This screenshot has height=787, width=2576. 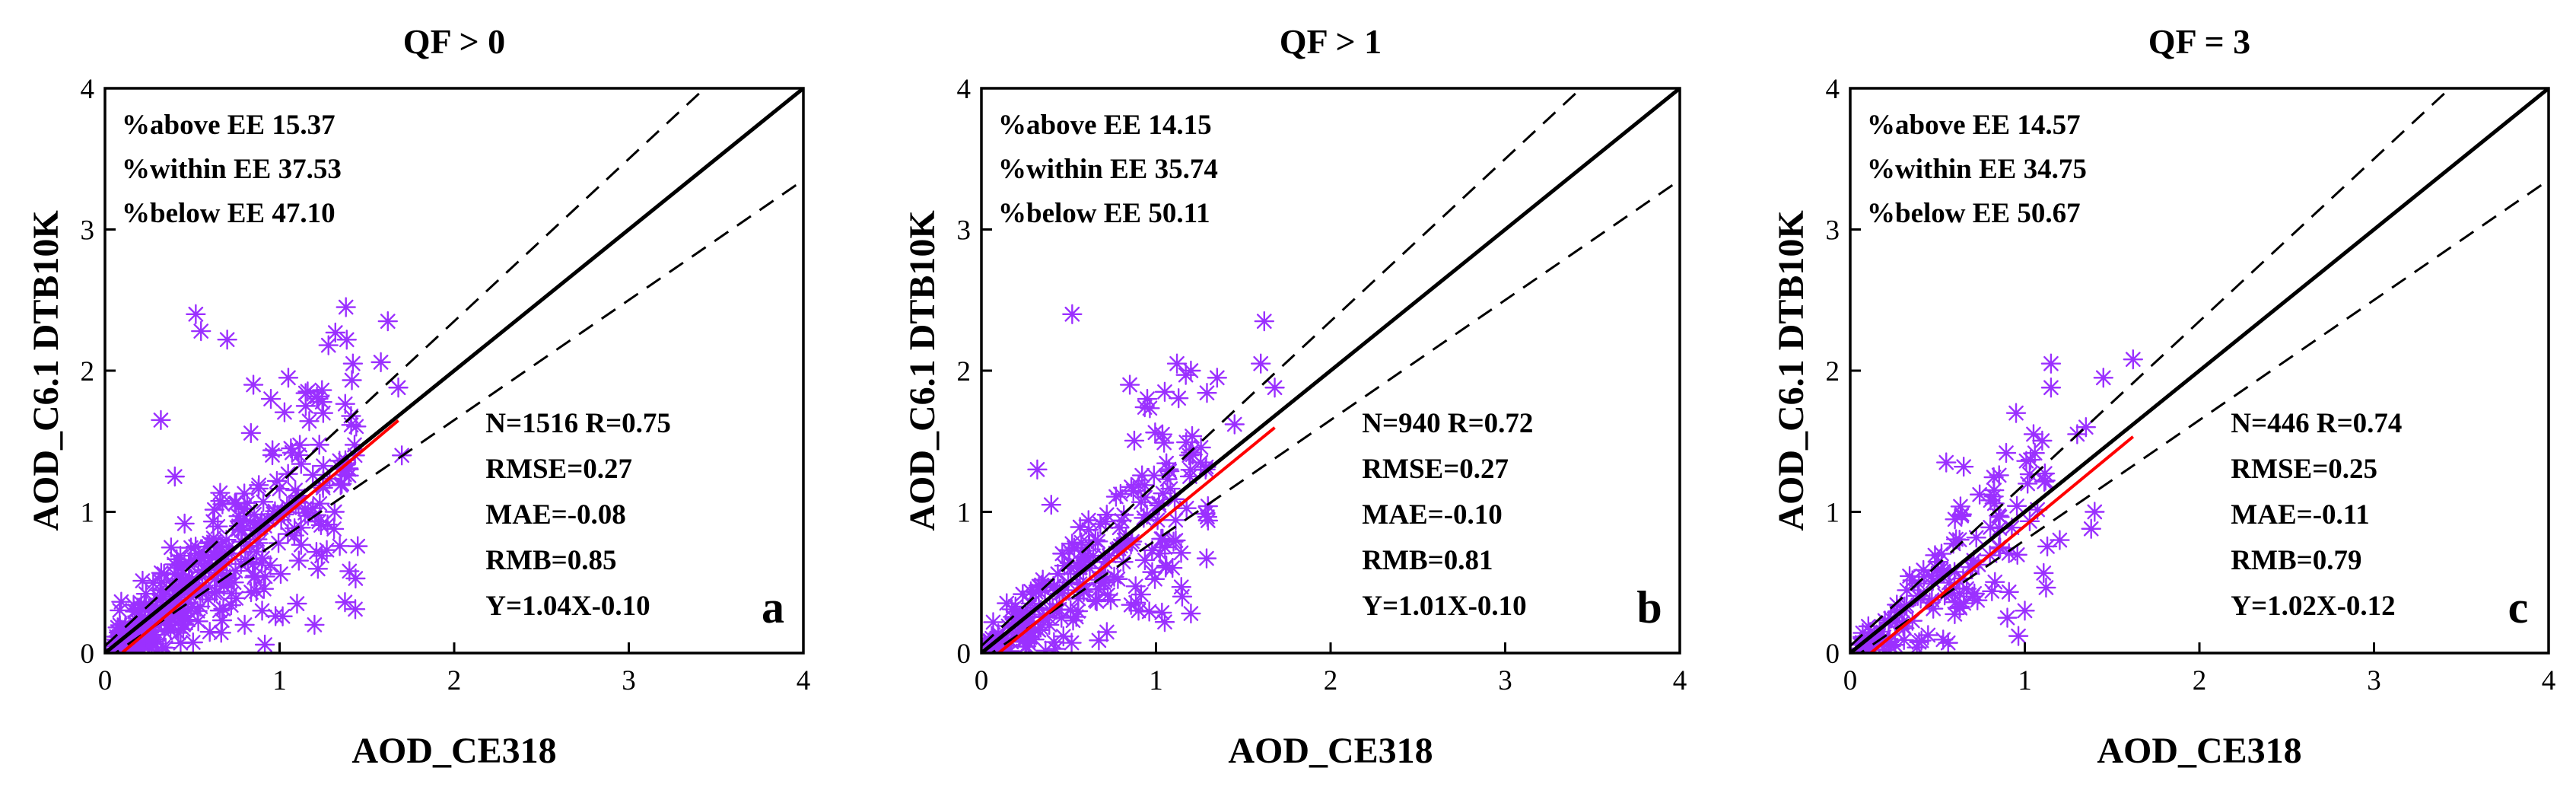 I want to click on scatter-series, so click(x=258, y=475).